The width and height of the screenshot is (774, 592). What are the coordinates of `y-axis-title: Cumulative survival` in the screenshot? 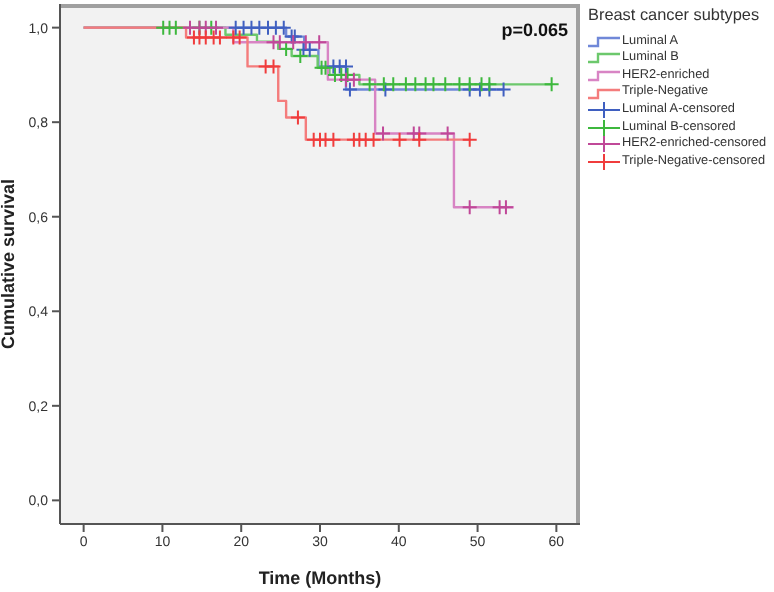 It's located at (9, 264).